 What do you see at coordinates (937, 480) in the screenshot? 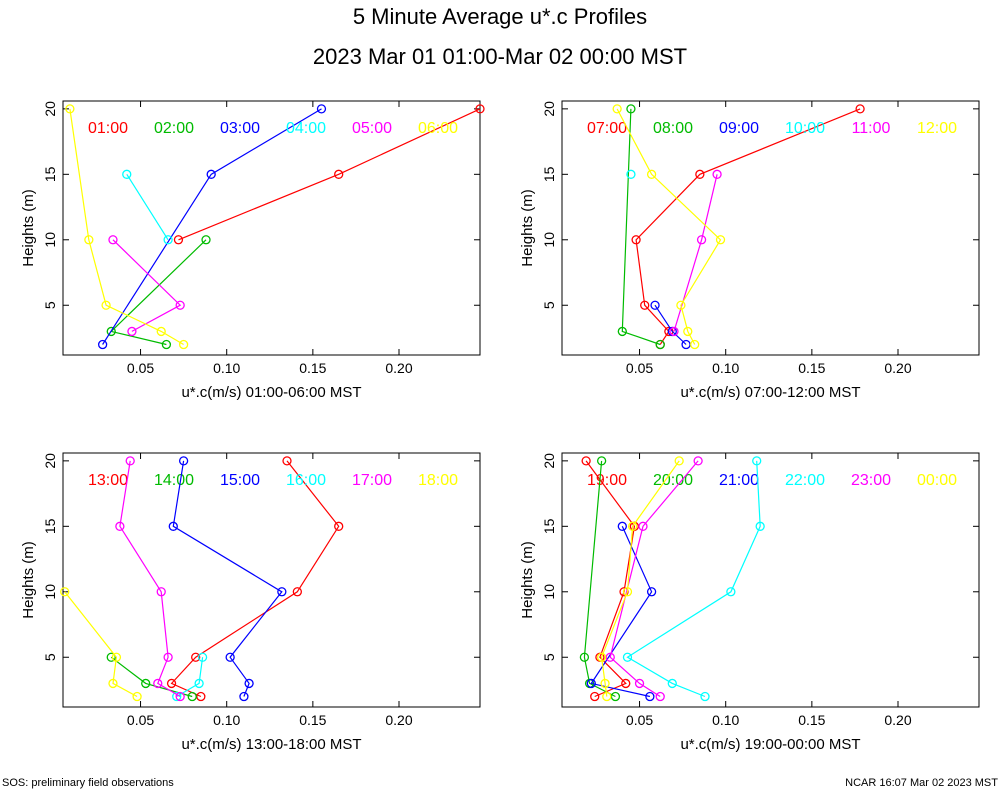
I see `legend-label: 00:00` at bounding box center [937, 480].